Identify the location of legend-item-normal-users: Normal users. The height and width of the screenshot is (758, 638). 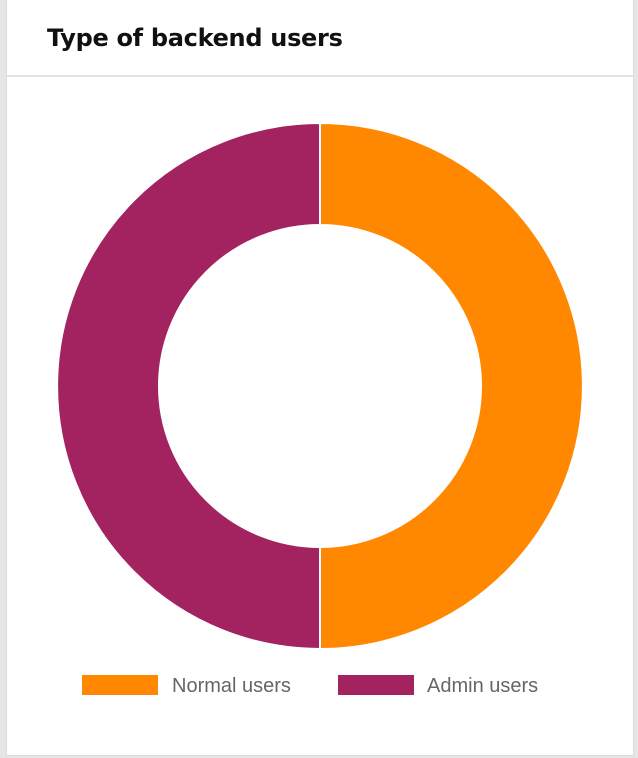
(186, 686).